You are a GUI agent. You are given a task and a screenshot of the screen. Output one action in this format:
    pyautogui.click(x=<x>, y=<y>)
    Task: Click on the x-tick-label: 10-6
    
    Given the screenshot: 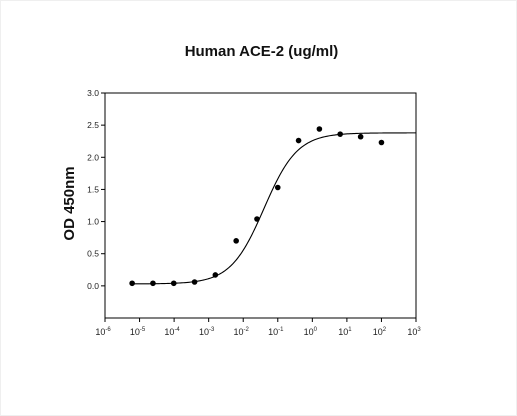 What is the action you would take?
    pyautogui.click(x=103, y=332)
    